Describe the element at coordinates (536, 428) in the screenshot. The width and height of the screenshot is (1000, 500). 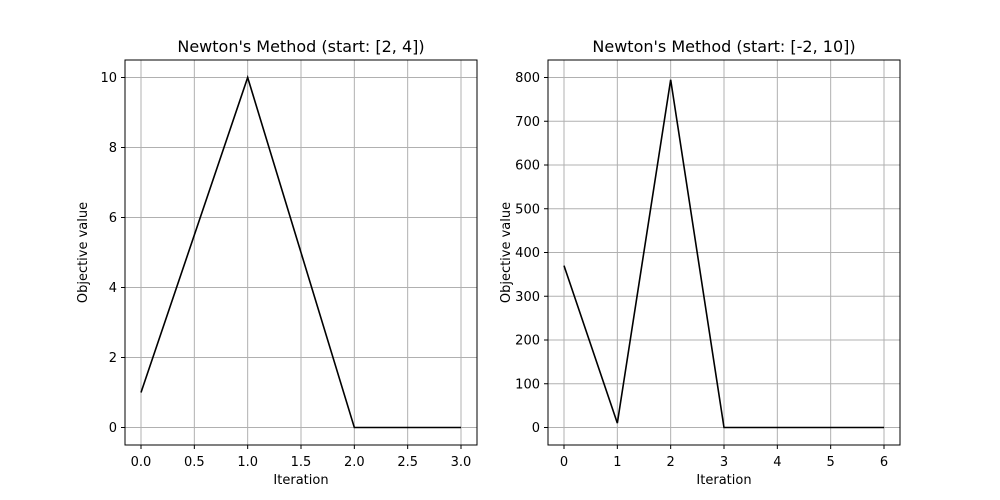
I see `chart-1-y-tick-label: 0` at that location.